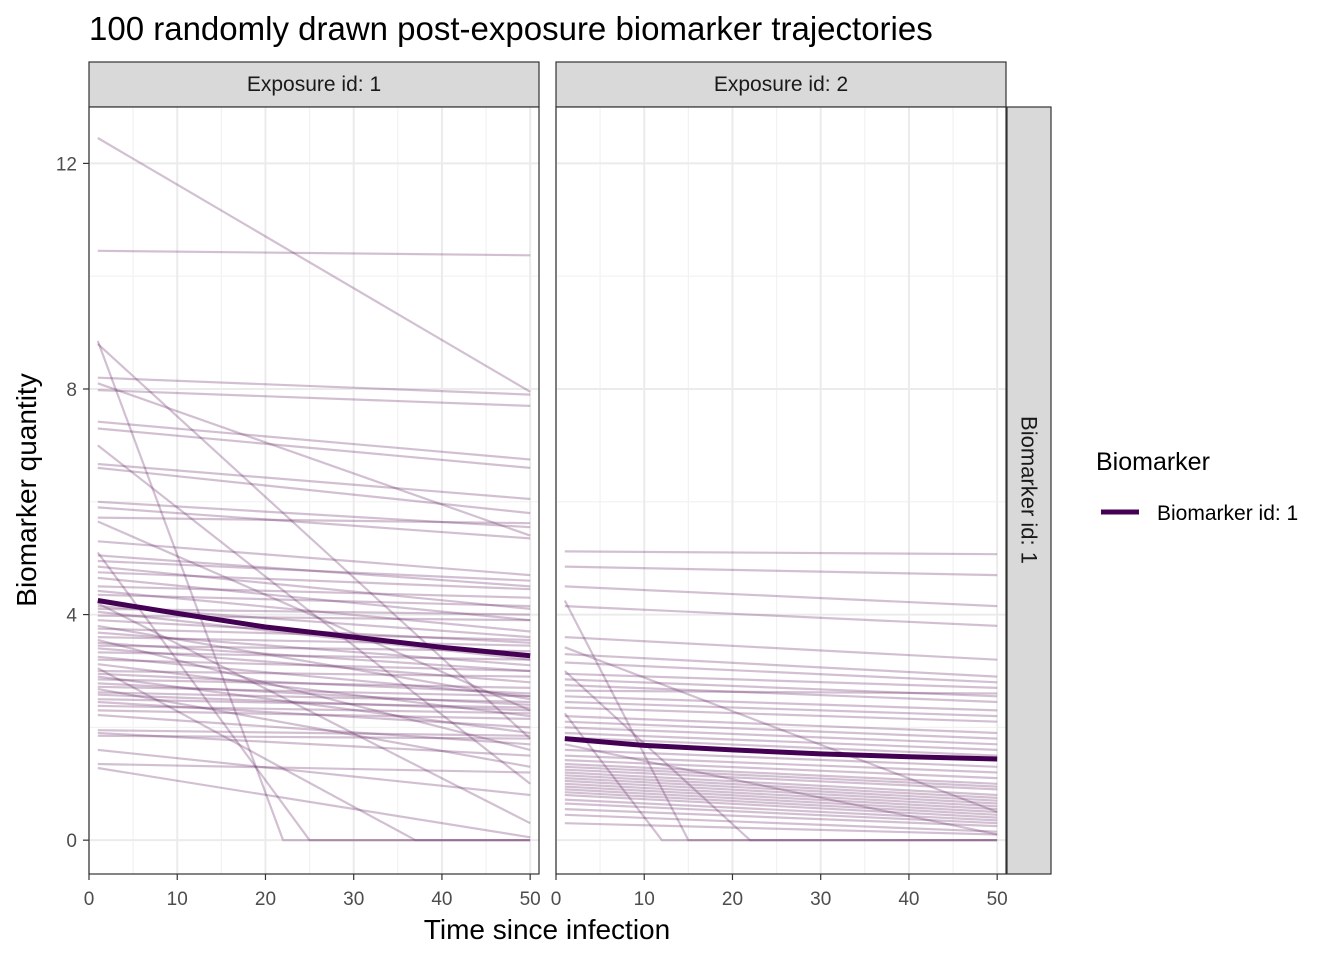 This screenshot has height=960, width=1344. I want to click on x-tick-label: 40, so click(908, 899).